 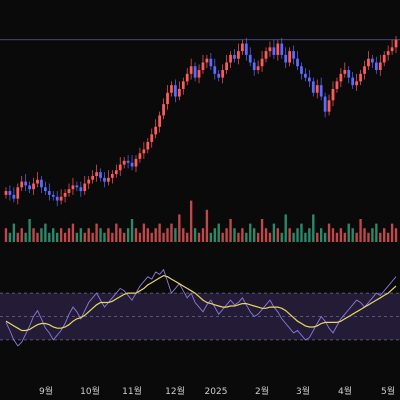 I want to click on x-tick-label: 2025, so click(x=216, y=392).